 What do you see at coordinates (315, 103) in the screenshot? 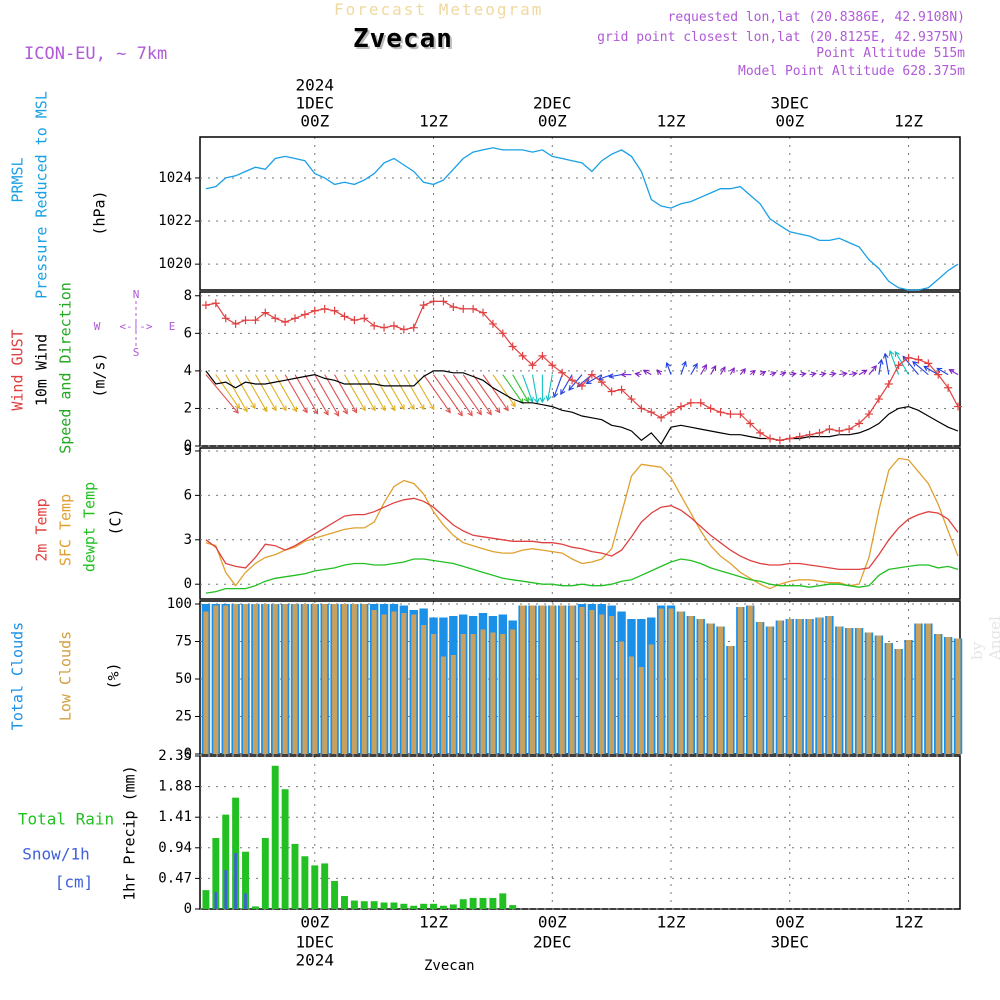
I see `top-date-label: 1DEC` at bounding box center [315, 103].